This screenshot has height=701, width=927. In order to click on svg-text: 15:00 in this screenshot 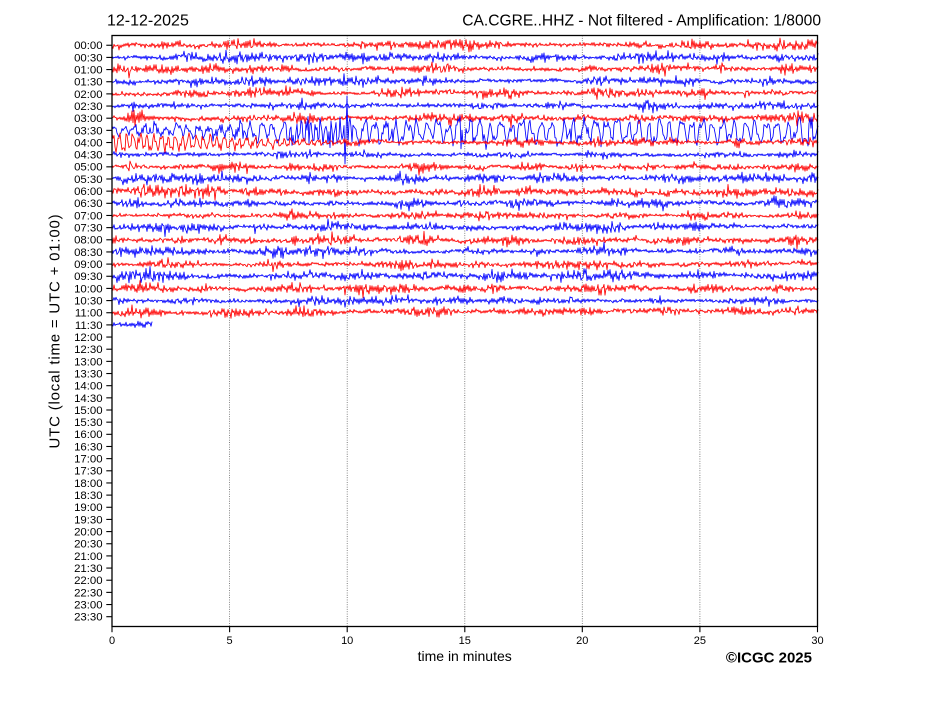, I will do `click(88, 411)`.